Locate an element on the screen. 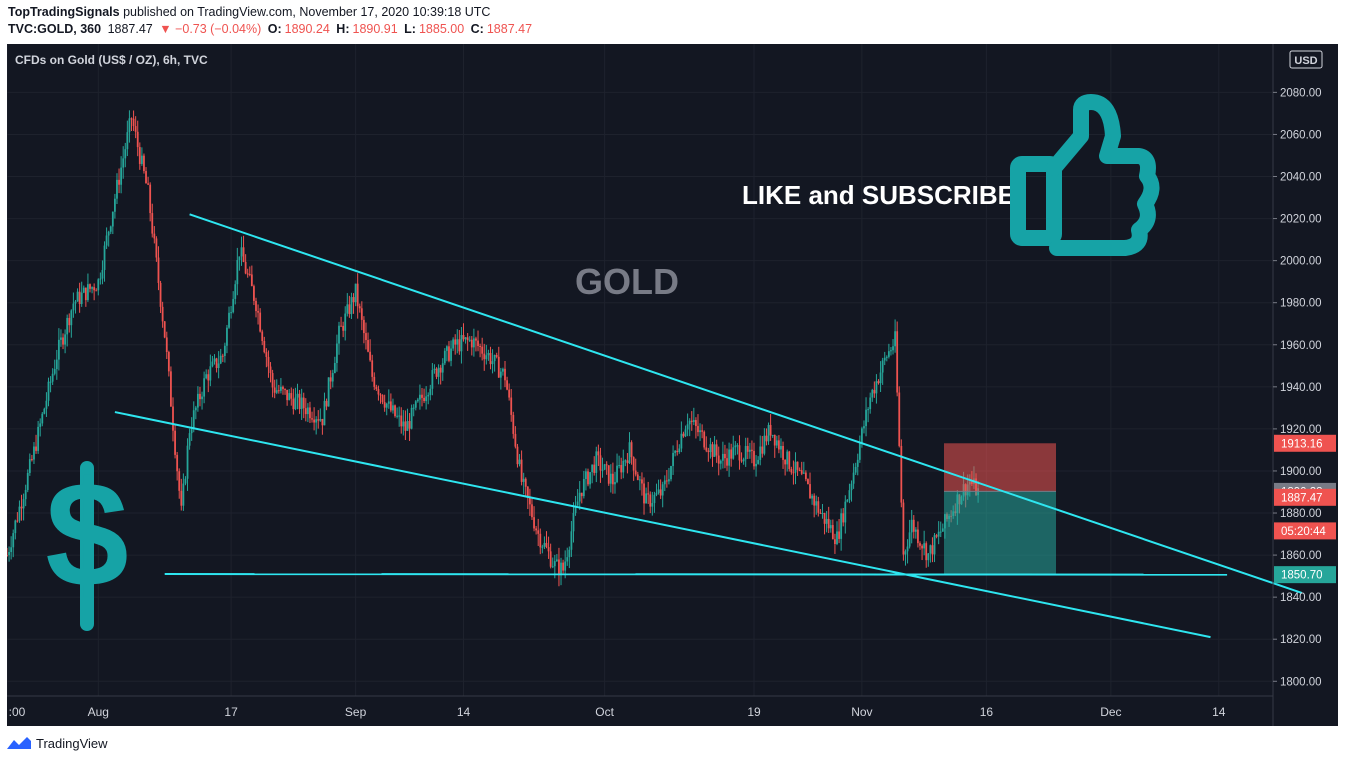 The height and width of the screenshot is (763, 1345). y-tick-label: 1860.00 is located at coordinates (1301, 556).